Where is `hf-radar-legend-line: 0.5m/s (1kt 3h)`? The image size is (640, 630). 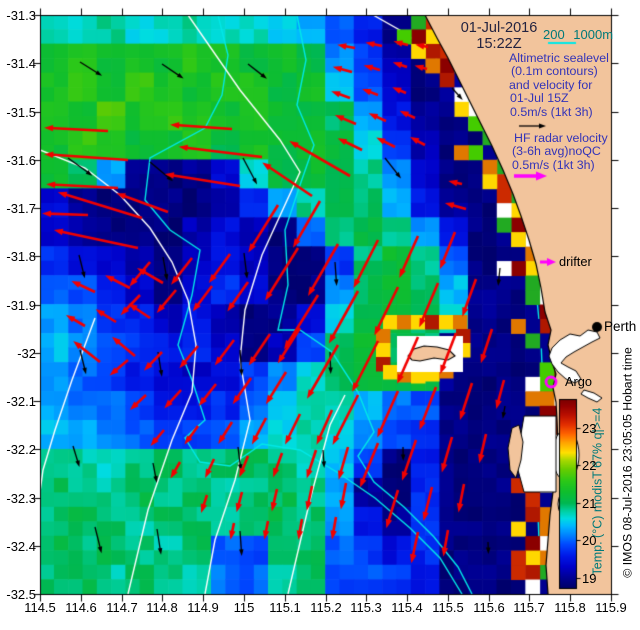
hf-radar-legend-line: 0.5m/s (1kt 3h) is located at coordinates (553, 165).